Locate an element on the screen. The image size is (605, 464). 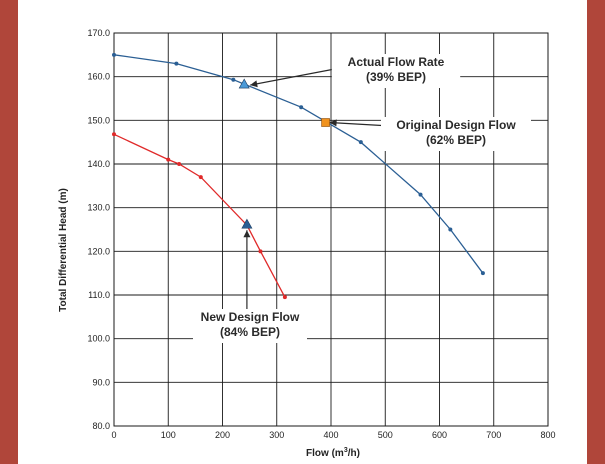
actual-flow-label: Actual Flow Rate(39% BEP) is located at coordinates (396, 71).